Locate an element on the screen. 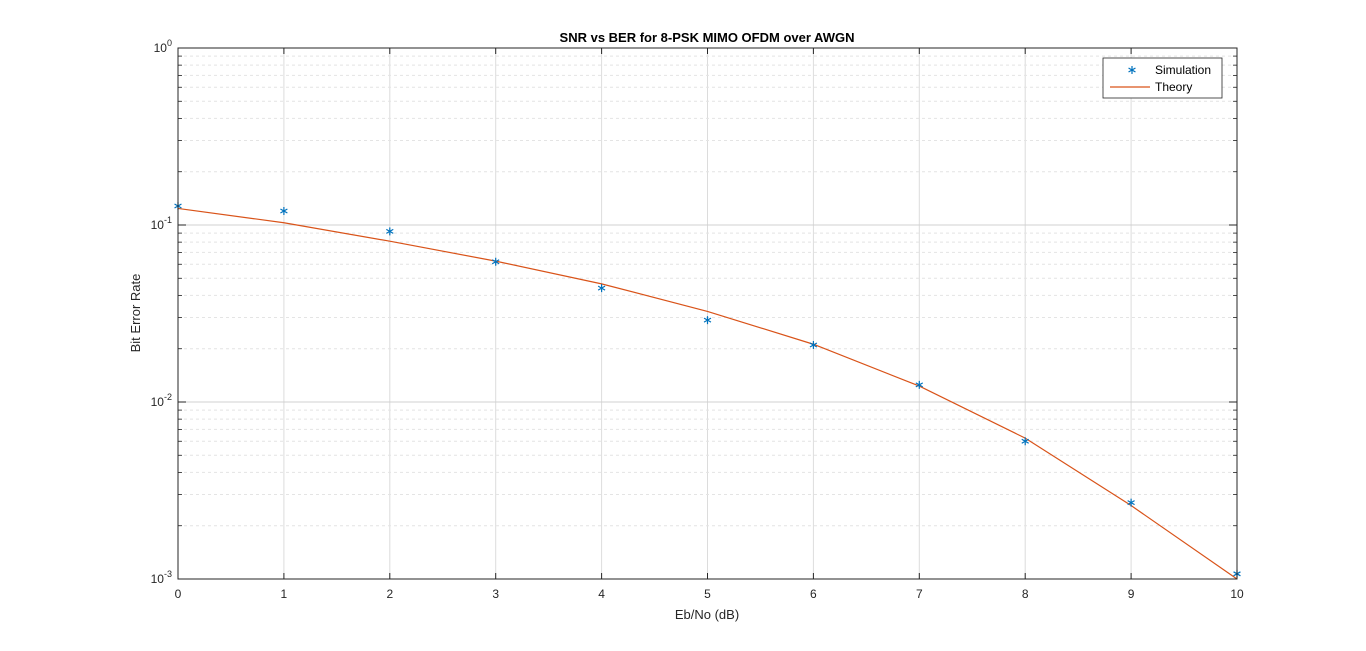 The width and height of the screenshot is (1366, 651). x-tick-label: 1 is located at coordinates (284, 594).